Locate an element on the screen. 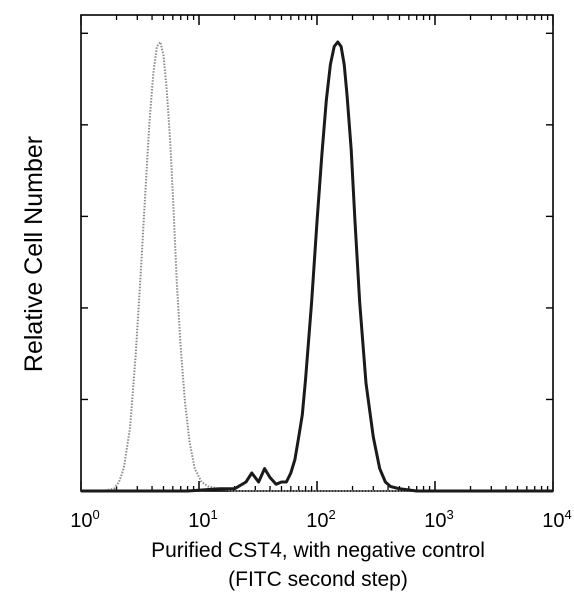  x-tick-label: 10⁰ is located at coordinates (84, 519).